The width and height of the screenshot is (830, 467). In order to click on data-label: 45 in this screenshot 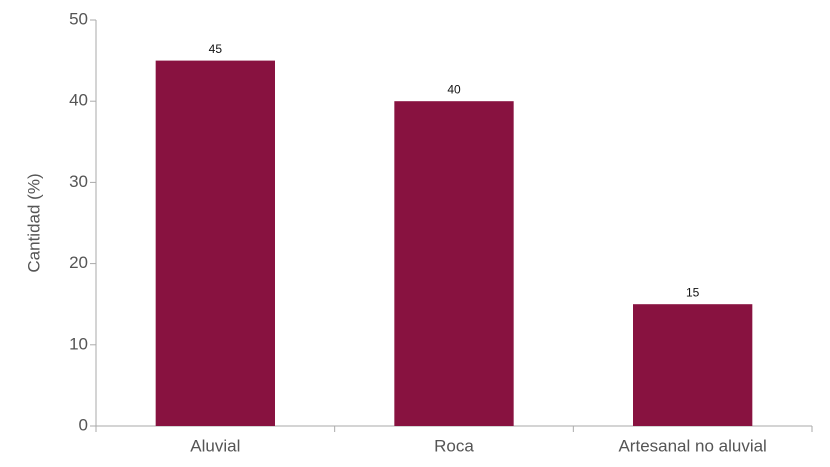, I will do `click(216, 49)`.